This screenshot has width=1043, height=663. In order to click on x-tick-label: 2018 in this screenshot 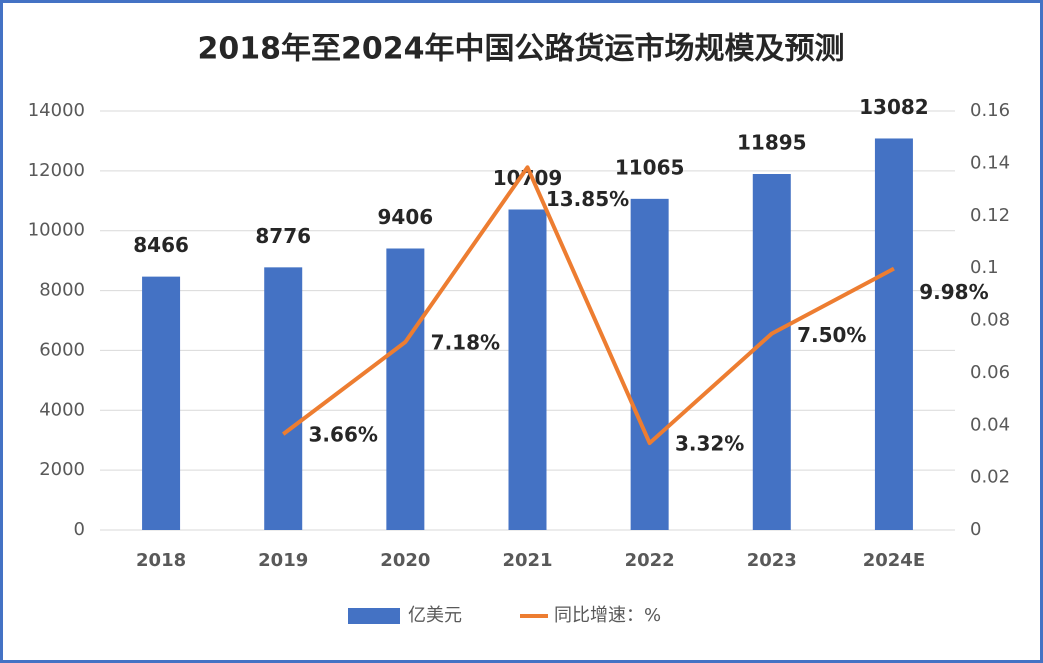, I will do `click(161, 560)`.